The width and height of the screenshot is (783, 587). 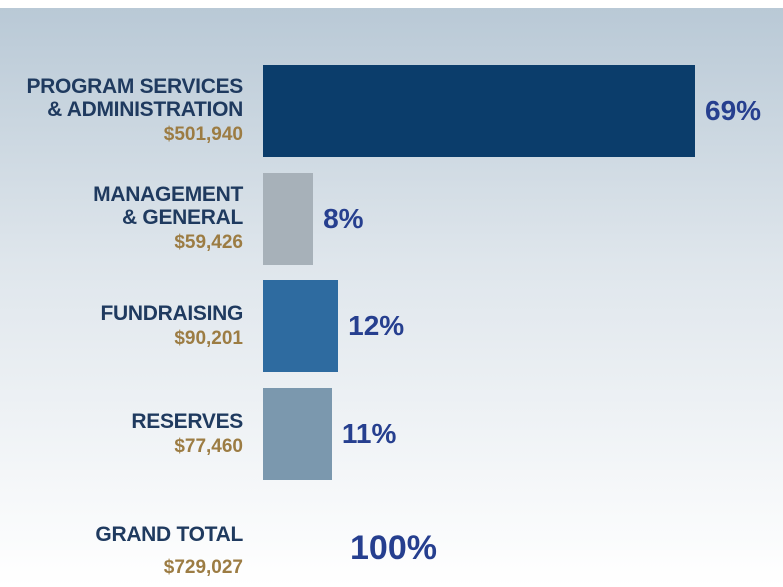 I want to click on value-label: 8%, so click(x=343, y=218).